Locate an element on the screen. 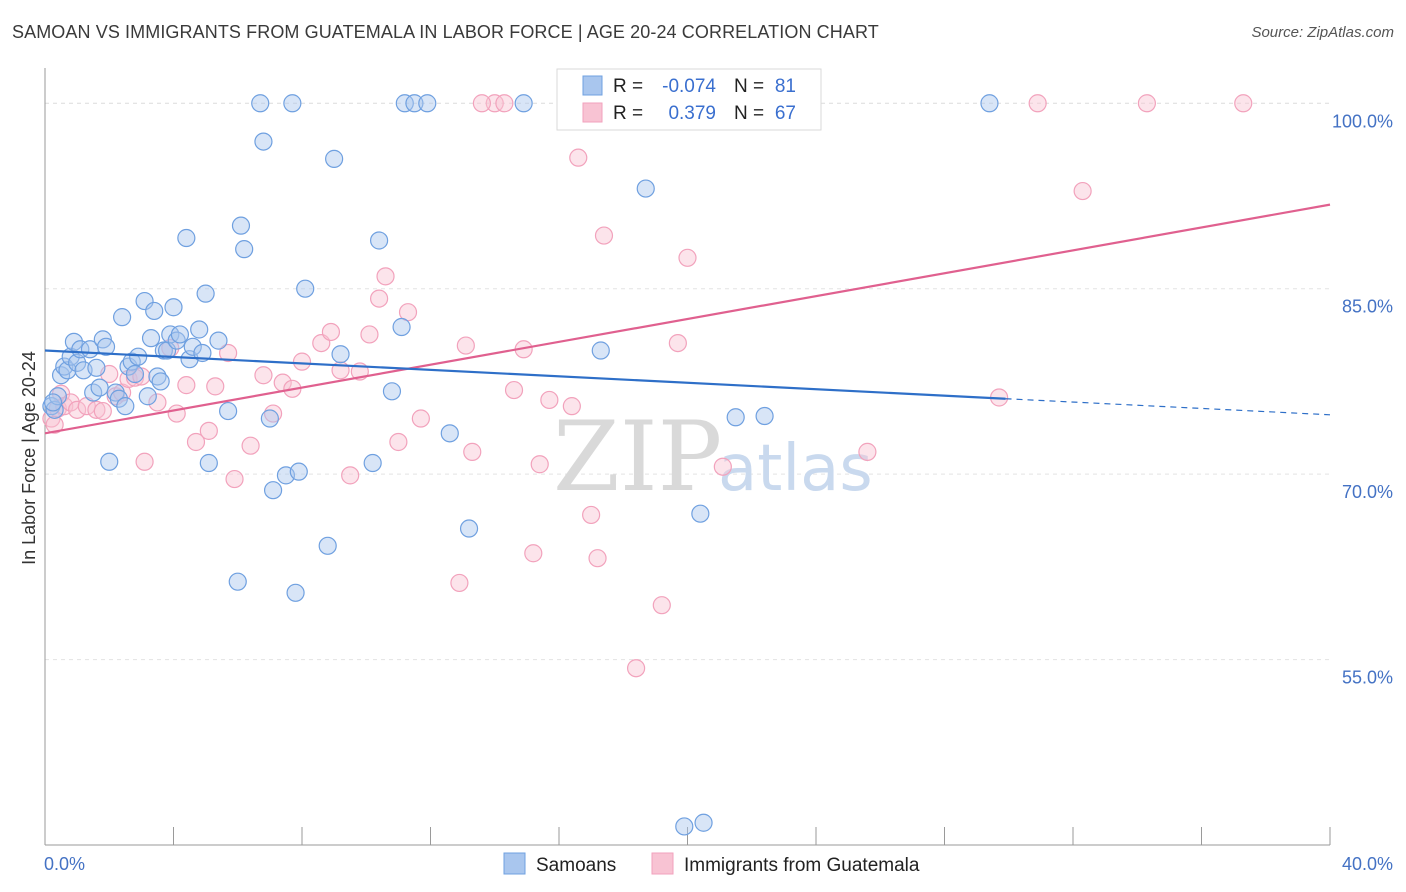 Image resolution: width=1406 pixels, height=892 pixels. watermark-zip: ZIP is located at coordinates (637, 457).